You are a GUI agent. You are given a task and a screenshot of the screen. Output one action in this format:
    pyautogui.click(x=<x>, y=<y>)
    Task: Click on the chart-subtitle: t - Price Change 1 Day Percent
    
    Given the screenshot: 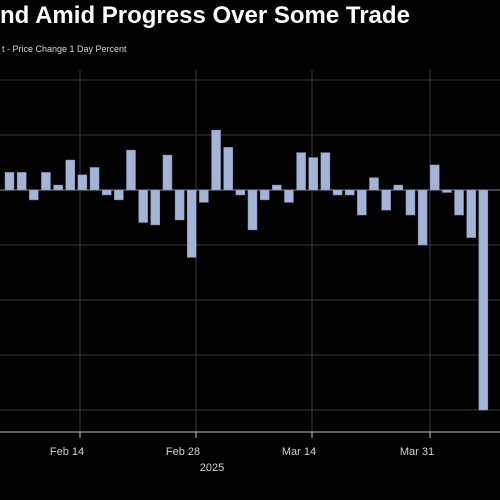 What is the action you would take?
    pyautogui.click(x=64, y=49)
    